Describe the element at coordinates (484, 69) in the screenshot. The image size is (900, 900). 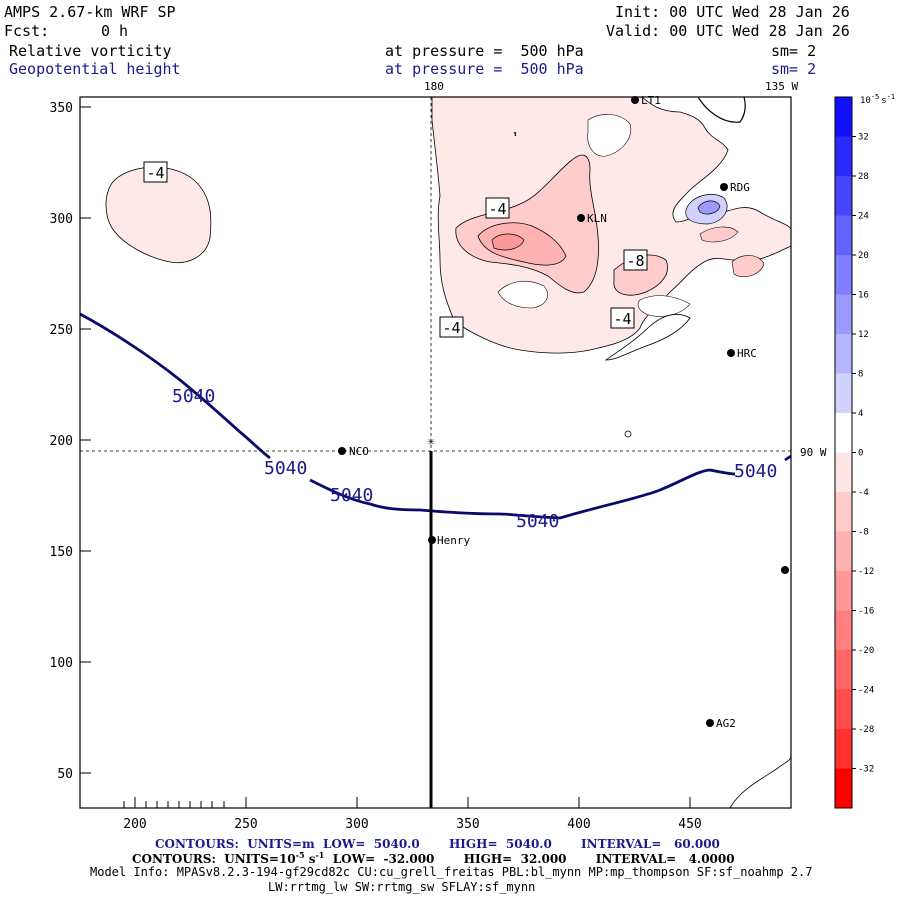
I see `field2-level: at pressure = 500 hPa` at that location.